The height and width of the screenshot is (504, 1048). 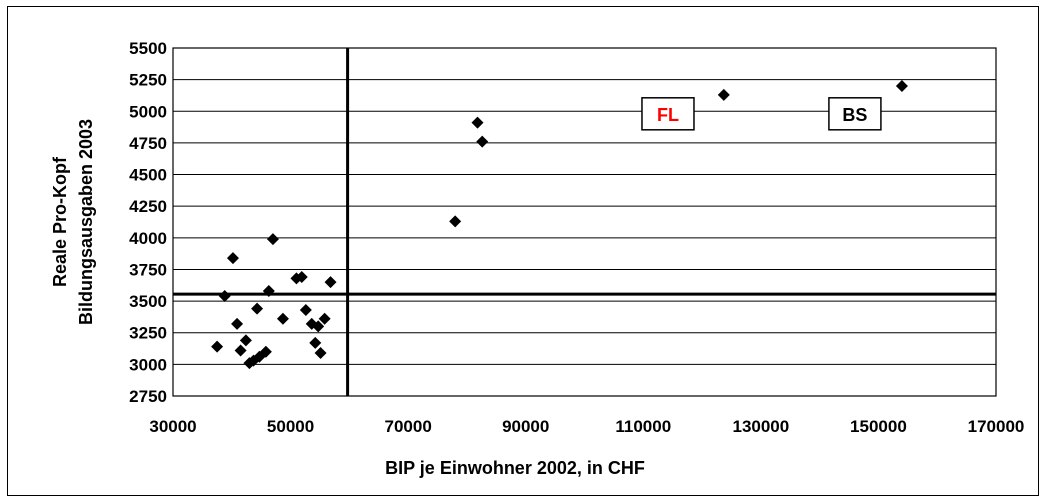 I want to click on y-tick-label-5: 4000, so click(x=148, y=238).